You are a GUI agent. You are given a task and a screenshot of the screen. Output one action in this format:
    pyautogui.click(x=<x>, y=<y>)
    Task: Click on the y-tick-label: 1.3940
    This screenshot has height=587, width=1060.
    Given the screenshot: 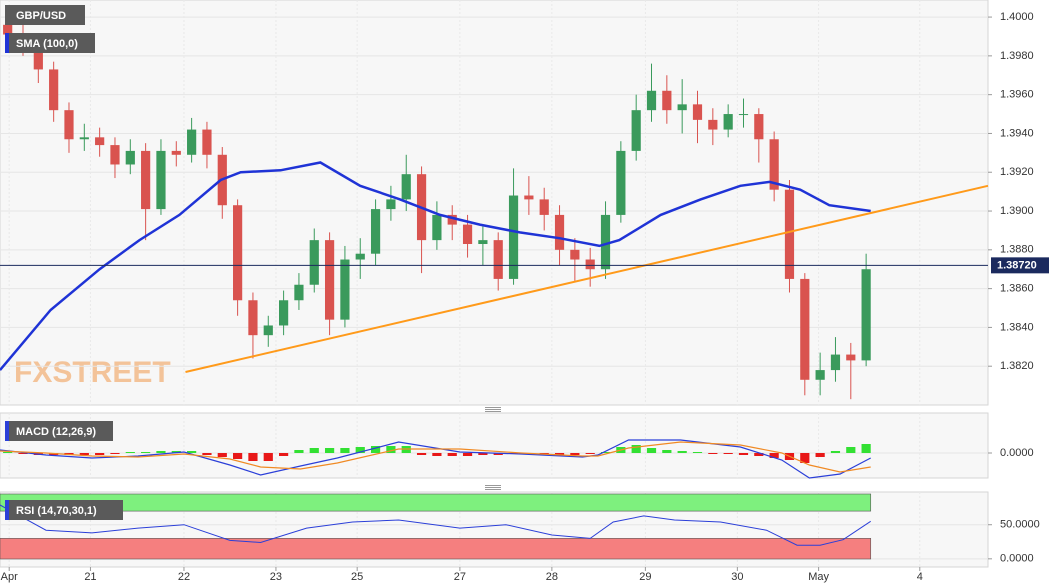 What is the action you would take?
    pyautogui.click(x=1017, y=133)
    